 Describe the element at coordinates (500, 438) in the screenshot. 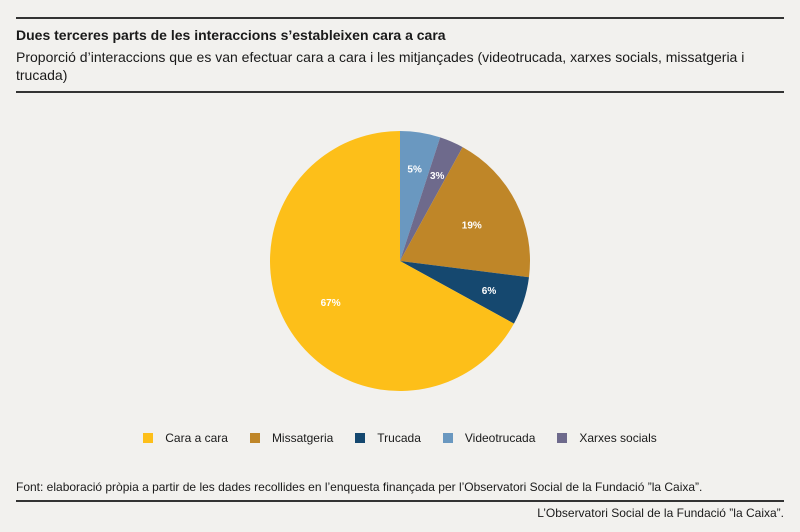

I see `legend-label: Videotrucada` at that location.